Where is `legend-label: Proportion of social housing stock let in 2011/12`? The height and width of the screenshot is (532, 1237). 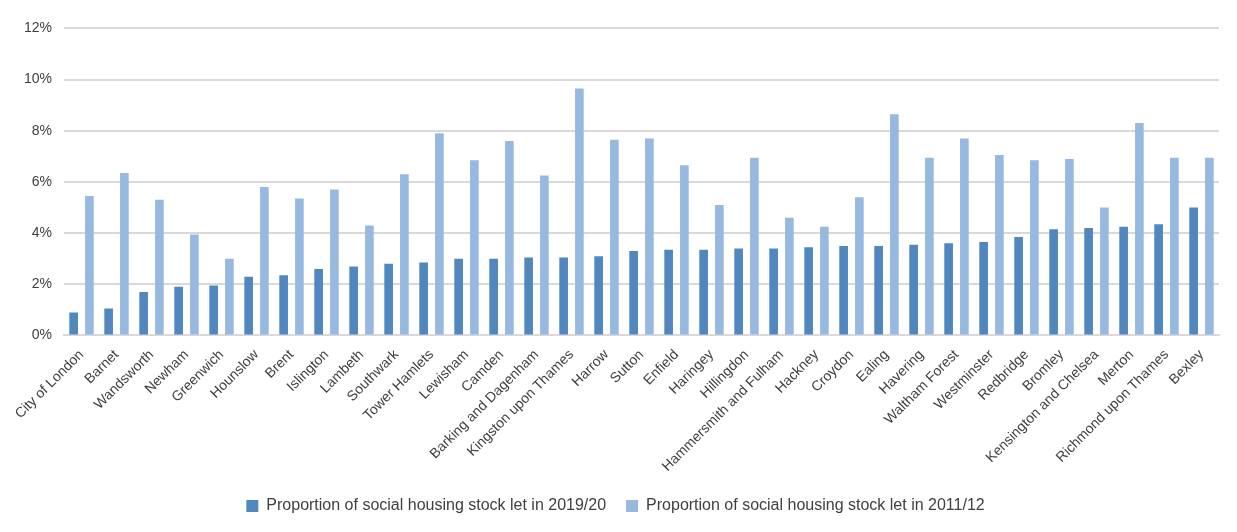
legend-label: Proportion of social housing stock let in 2011/12 is located at coordinates (815, 505).